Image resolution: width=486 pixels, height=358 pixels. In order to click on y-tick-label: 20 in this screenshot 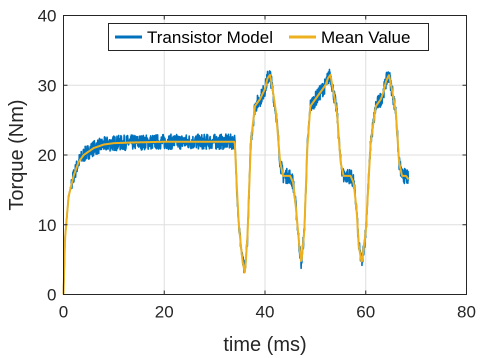, I will do `click(47, 155)`.